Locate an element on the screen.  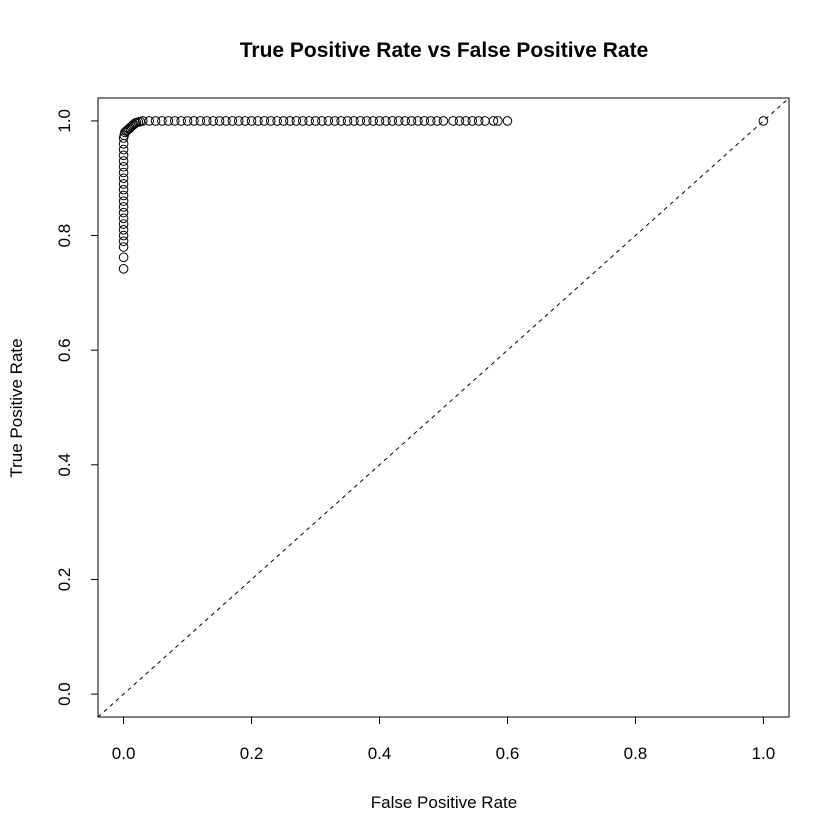
x-axis-label: False Positive Rate is located at coordinates (444, 802).